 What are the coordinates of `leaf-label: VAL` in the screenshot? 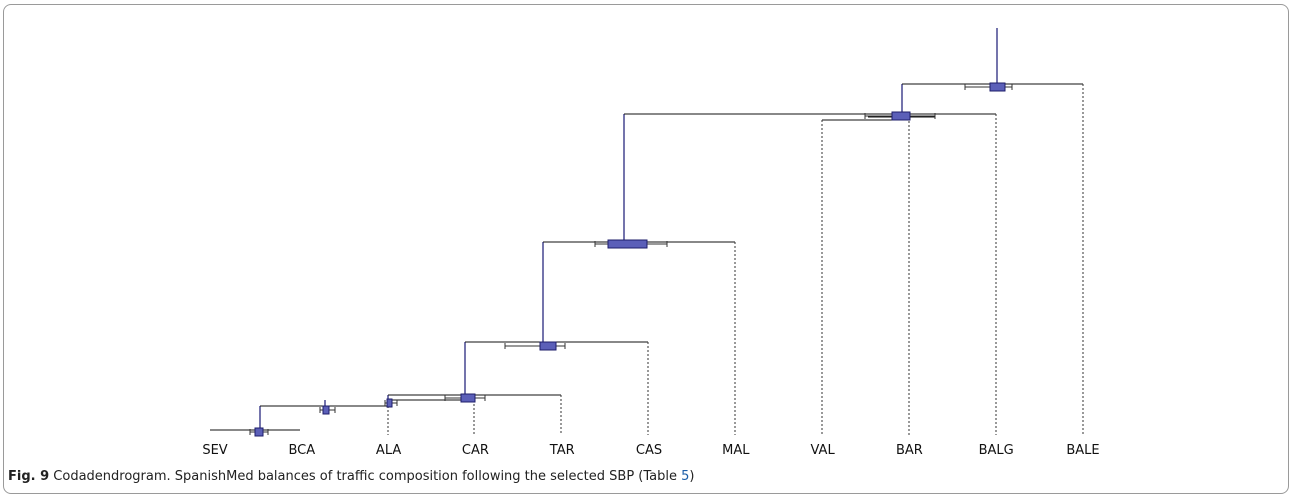 It's located at (822, 450).